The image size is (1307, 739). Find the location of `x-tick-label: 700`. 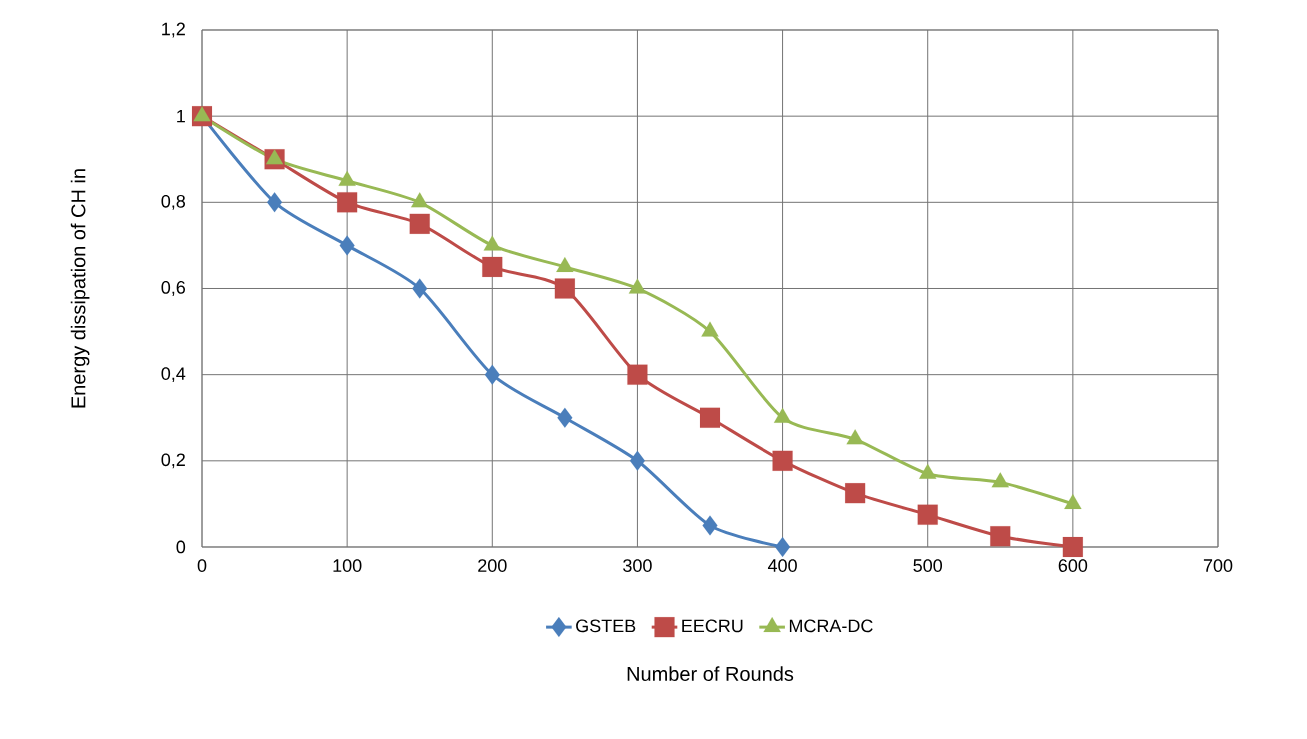

x-tick-label: 700 is located at coordinates (1218, 565).